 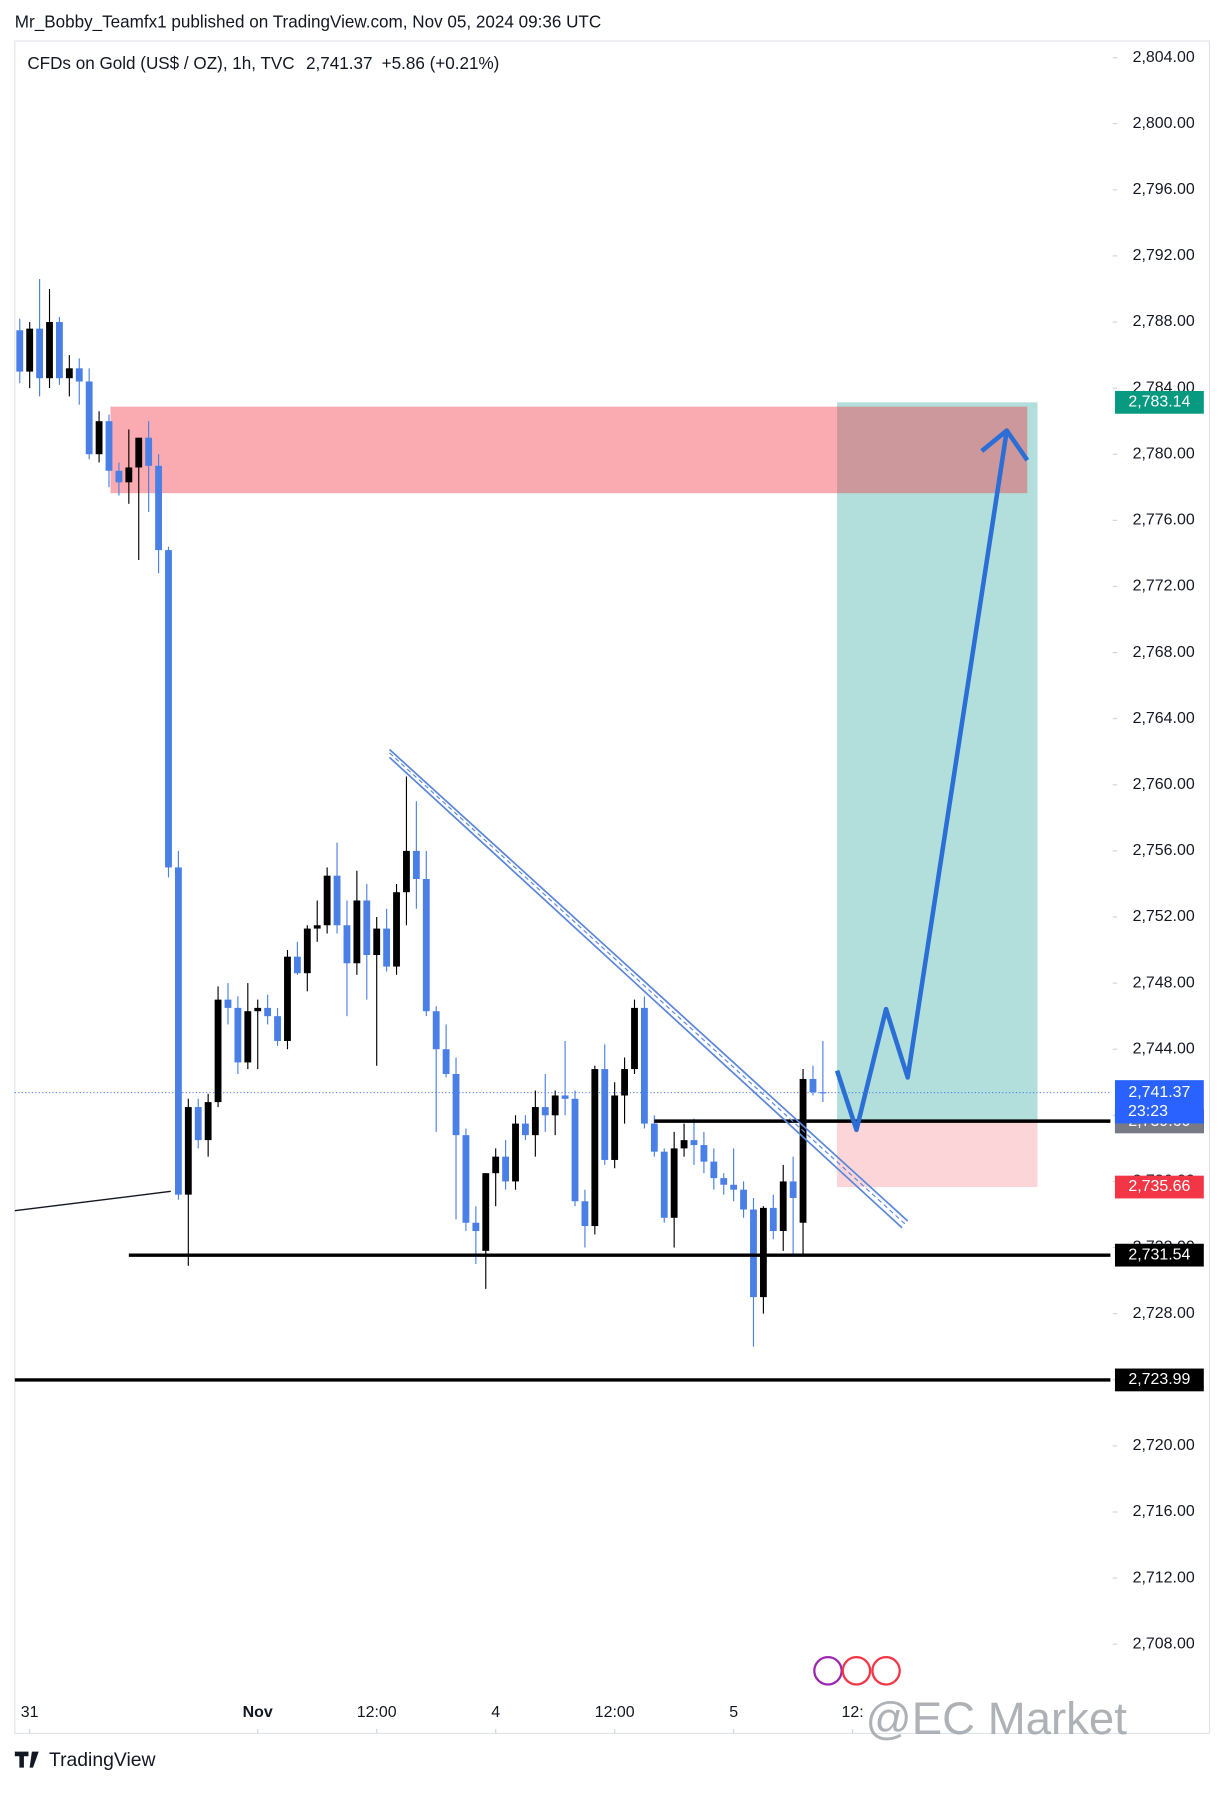 What do you see at coordinates (1164, 652) in the screenshot?
I see `y-tick-label: 2,768.00` at bounding box center [1164, 652].